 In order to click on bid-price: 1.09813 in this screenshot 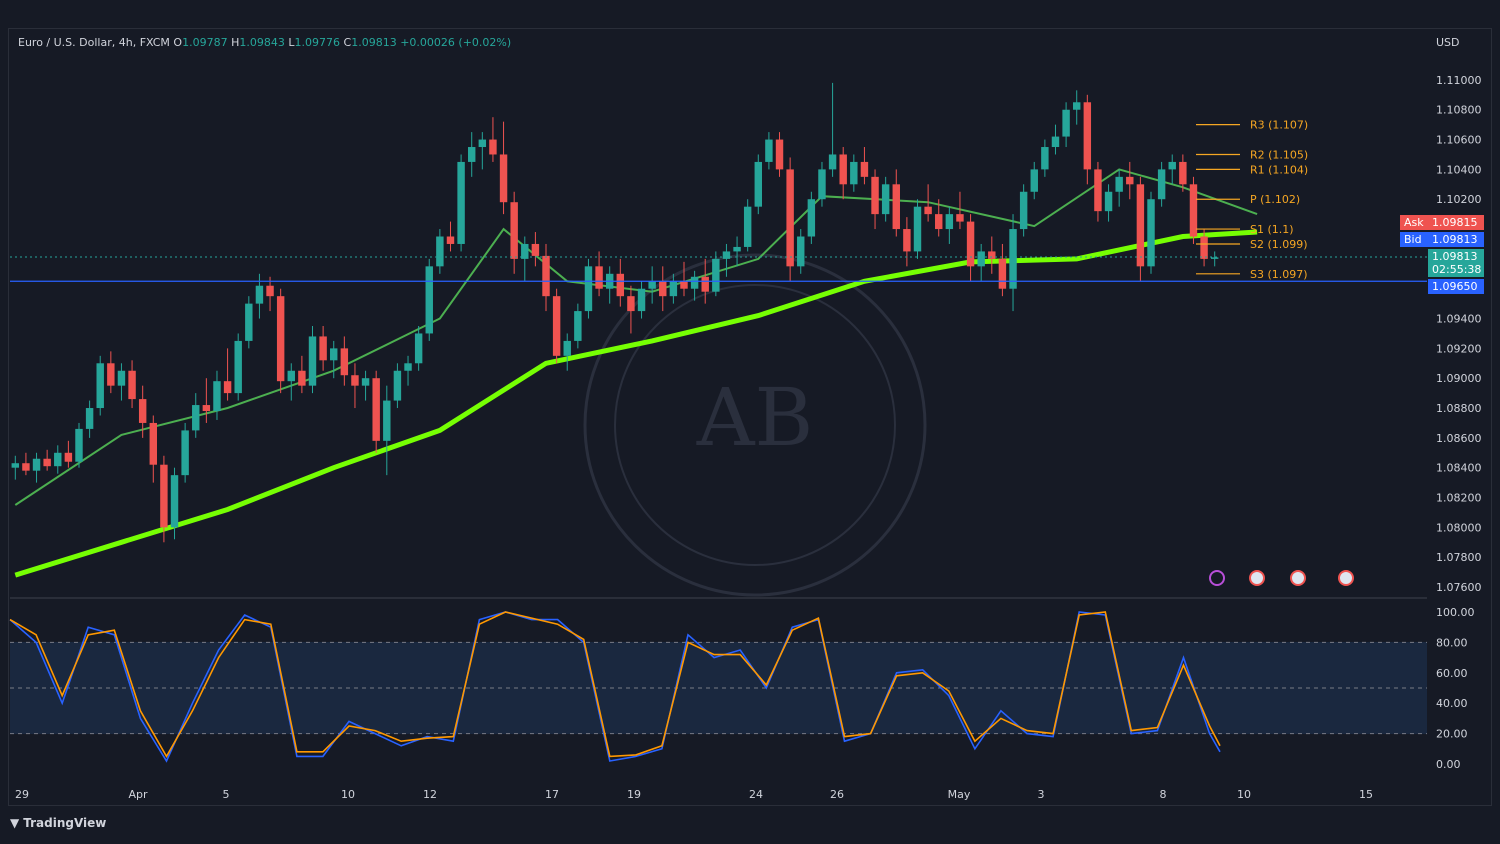, I will do `click(1456, 239)`.